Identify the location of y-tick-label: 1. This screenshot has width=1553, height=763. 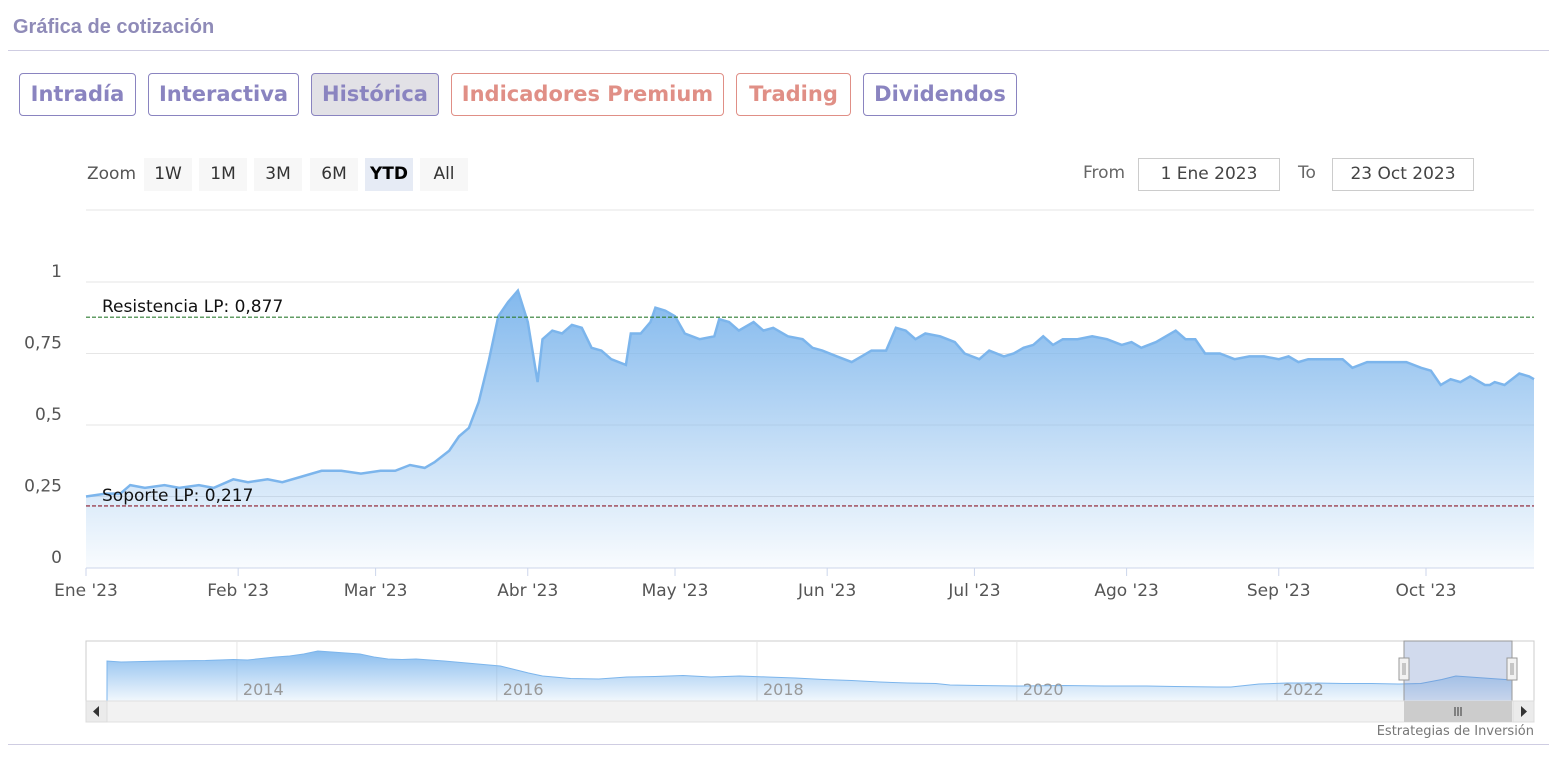
(56, 272).